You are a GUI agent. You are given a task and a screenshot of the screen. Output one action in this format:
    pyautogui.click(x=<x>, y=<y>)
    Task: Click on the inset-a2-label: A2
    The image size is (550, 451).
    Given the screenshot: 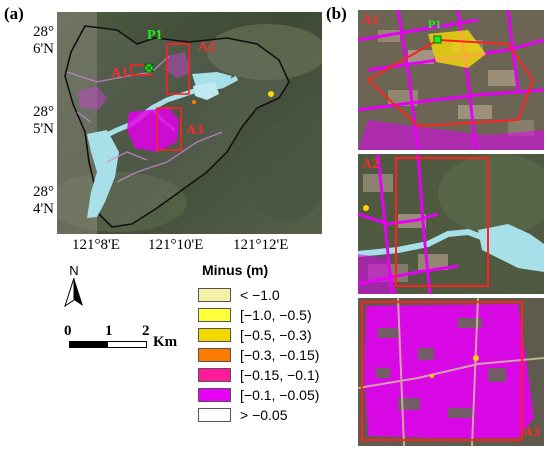 What is the action you would take?
    pyautogui.click(x=371, y=164)
    